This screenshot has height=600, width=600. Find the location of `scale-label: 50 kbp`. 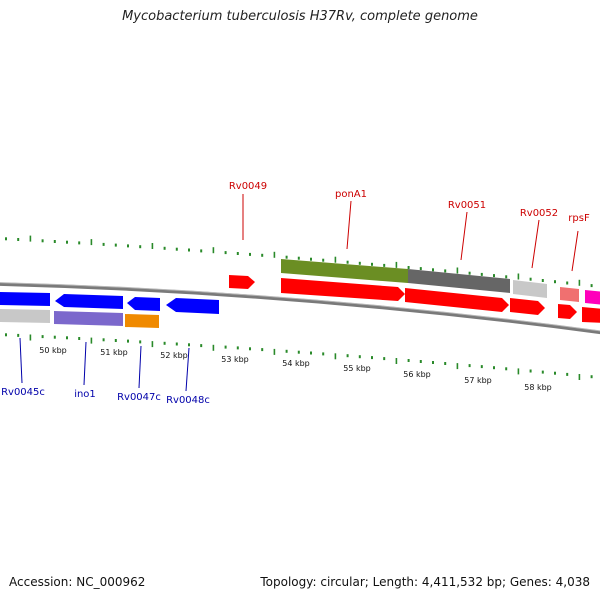

scale-label: 50 kbp is located at coordinates (53, 350).